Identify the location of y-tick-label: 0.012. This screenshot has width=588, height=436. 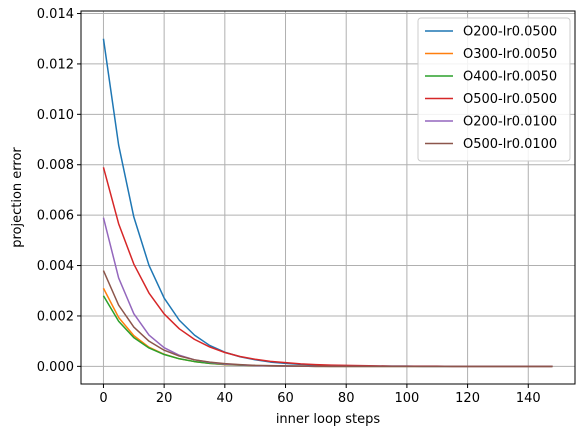
(55, 64).